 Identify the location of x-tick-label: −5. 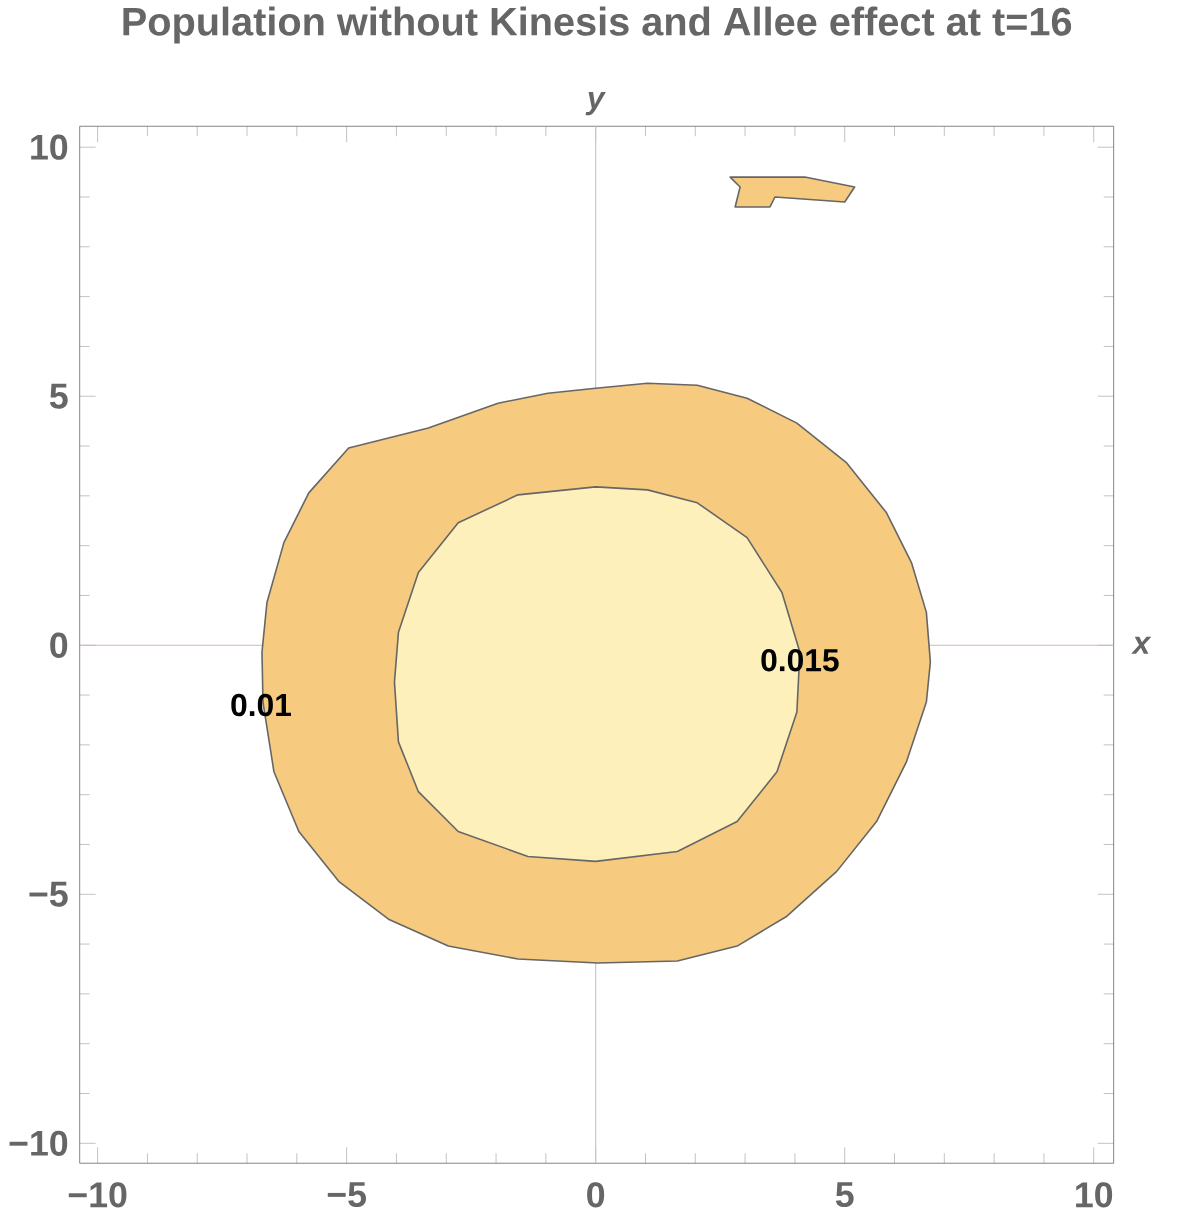
(346, 1195).